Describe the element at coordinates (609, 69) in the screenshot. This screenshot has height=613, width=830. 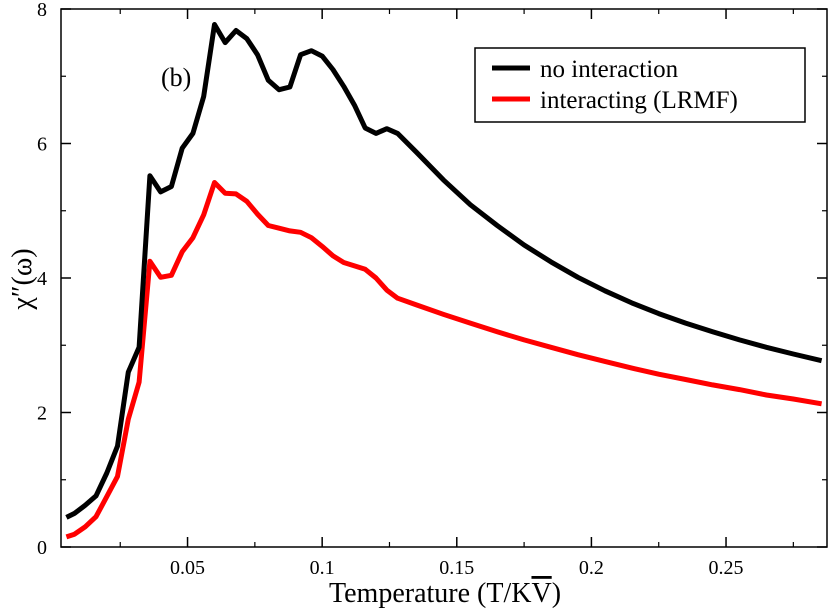
I see `legend-label-no-interaction: no interaction` at that location.